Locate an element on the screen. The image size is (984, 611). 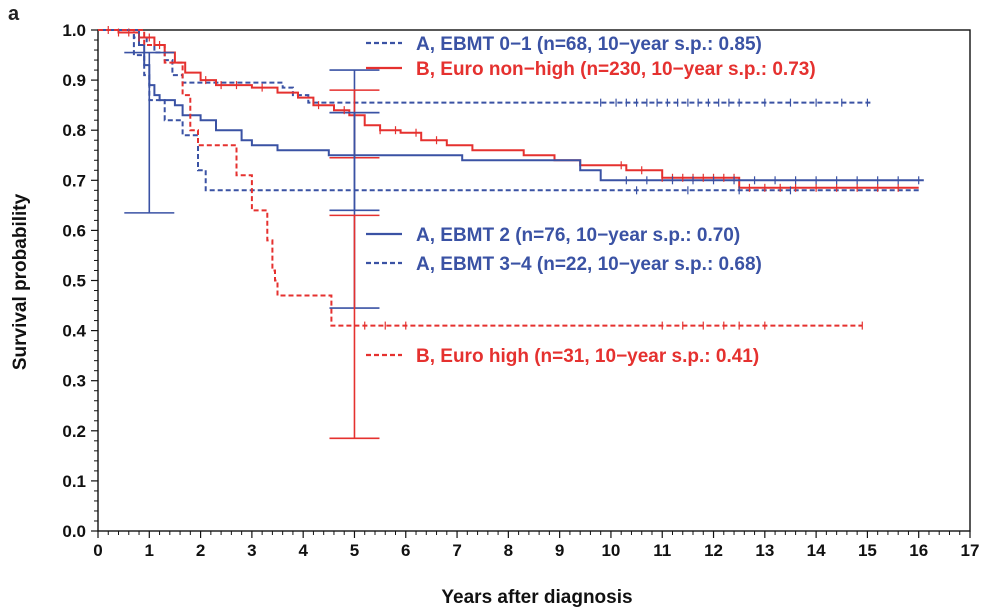
x-tick-label: 14 is located at coordinates (816, 550).